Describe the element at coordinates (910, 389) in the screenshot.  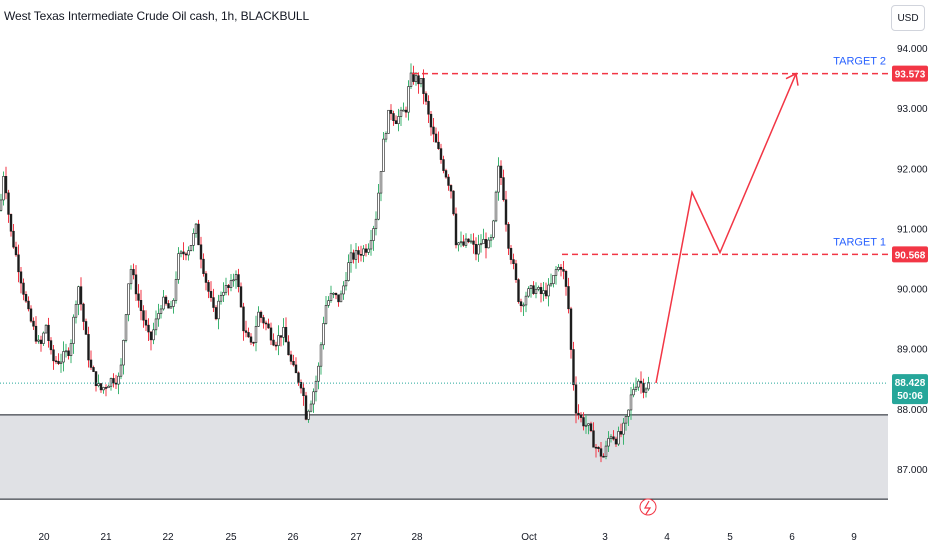
I see `current-price-badge` at that location.